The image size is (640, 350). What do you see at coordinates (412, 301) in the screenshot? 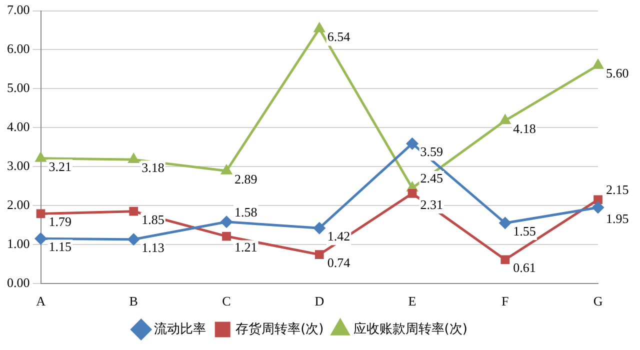
I see `x-tick-label: E` at bounding box center [412, 301].